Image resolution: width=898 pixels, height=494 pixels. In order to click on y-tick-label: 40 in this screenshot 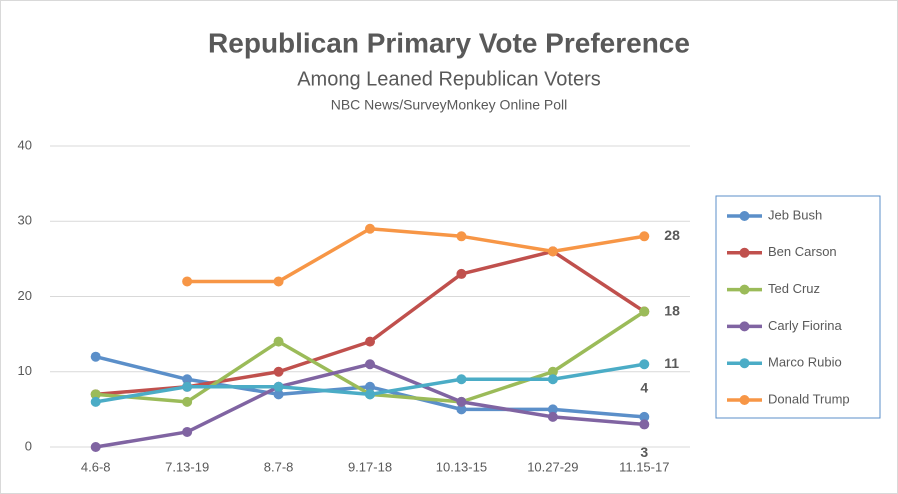, I will do `click(25, 144)`.